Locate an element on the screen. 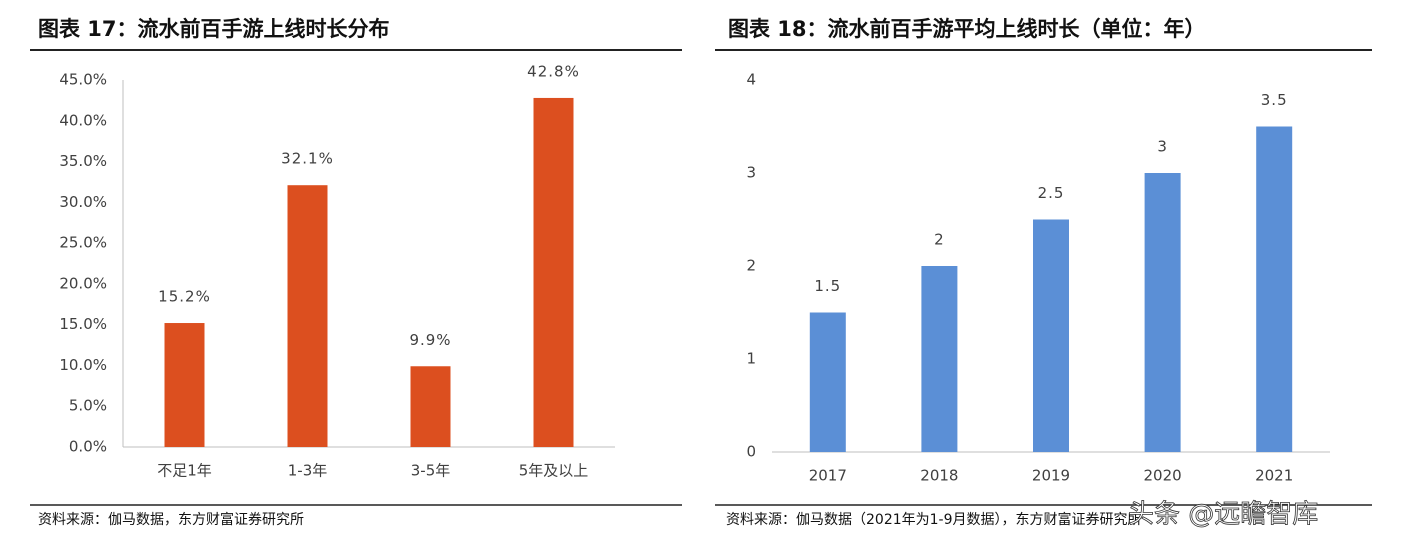 This screenshot has width=1401, height=545. x-tick-label: 5年及以上 is located at coordinates (554, 471).